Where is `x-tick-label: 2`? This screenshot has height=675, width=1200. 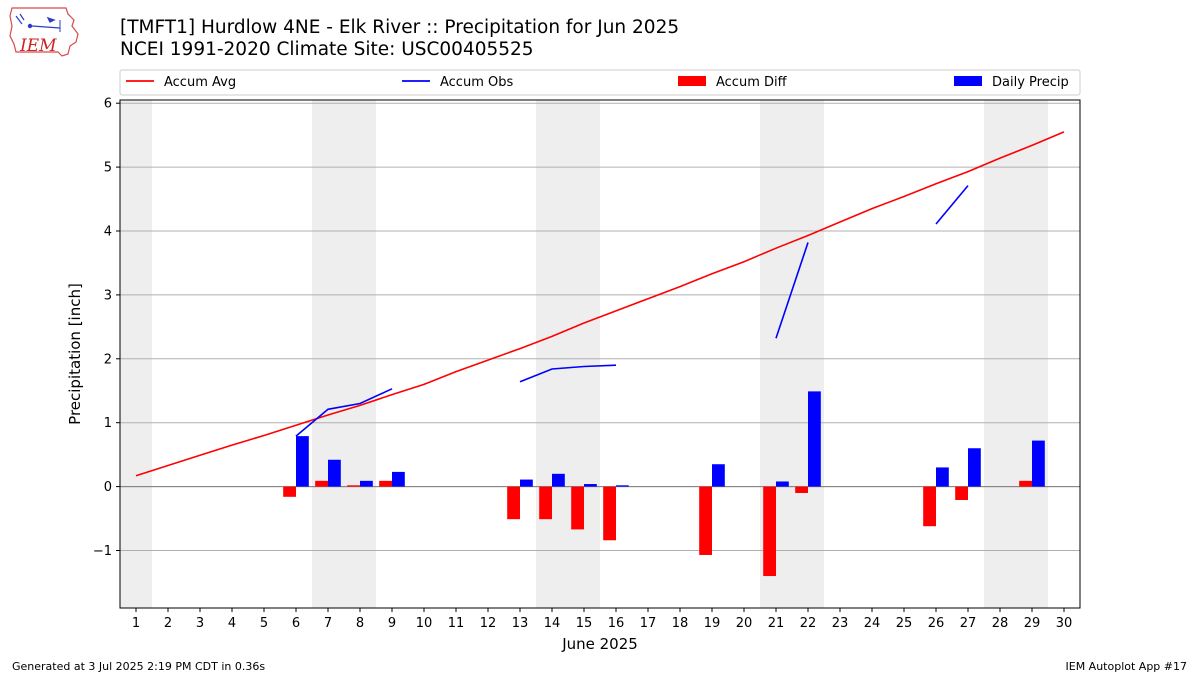 x-tick-label: 2 is located at coordinates (168, 623).